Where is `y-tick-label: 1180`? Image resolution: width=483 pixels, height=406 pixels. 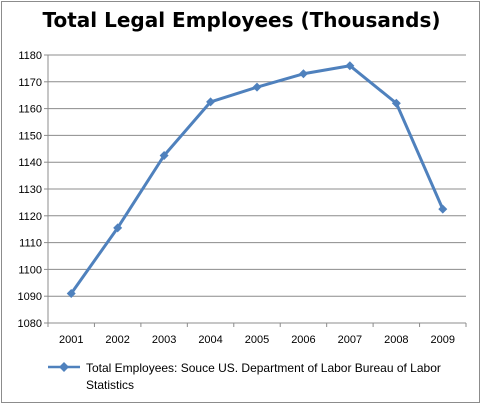 y-tick-label: 1180 is located at coordinates (30, 56).